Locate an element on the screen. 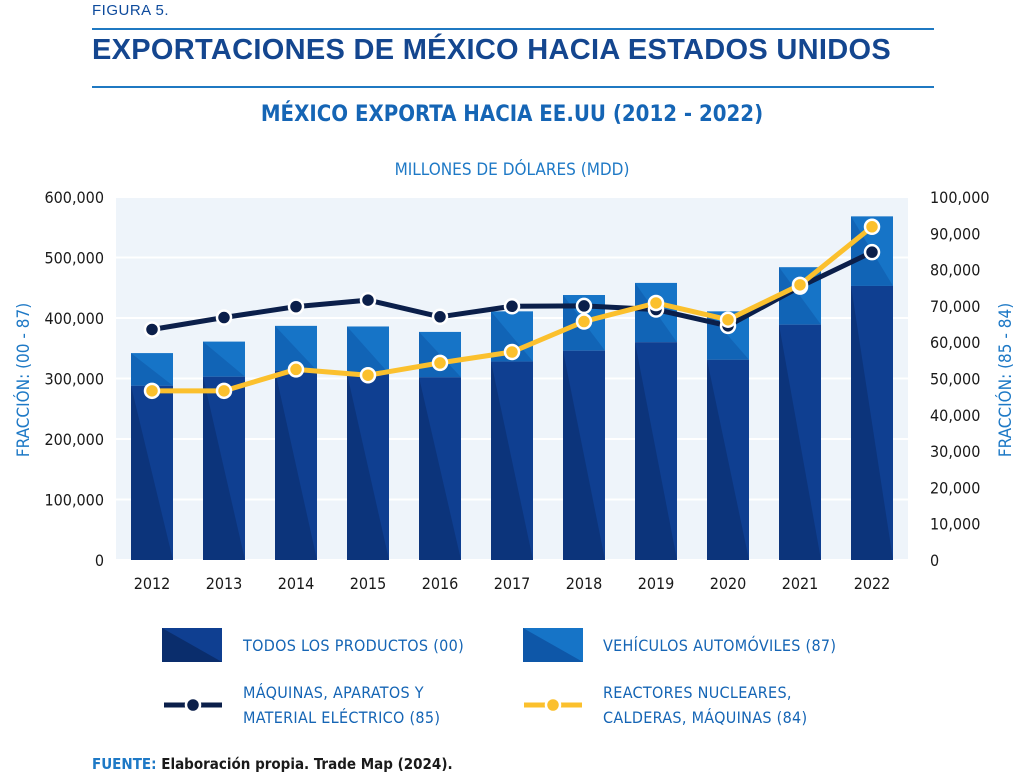  y-right-tick-label: 80,000 is located at coordinates (955, 270).